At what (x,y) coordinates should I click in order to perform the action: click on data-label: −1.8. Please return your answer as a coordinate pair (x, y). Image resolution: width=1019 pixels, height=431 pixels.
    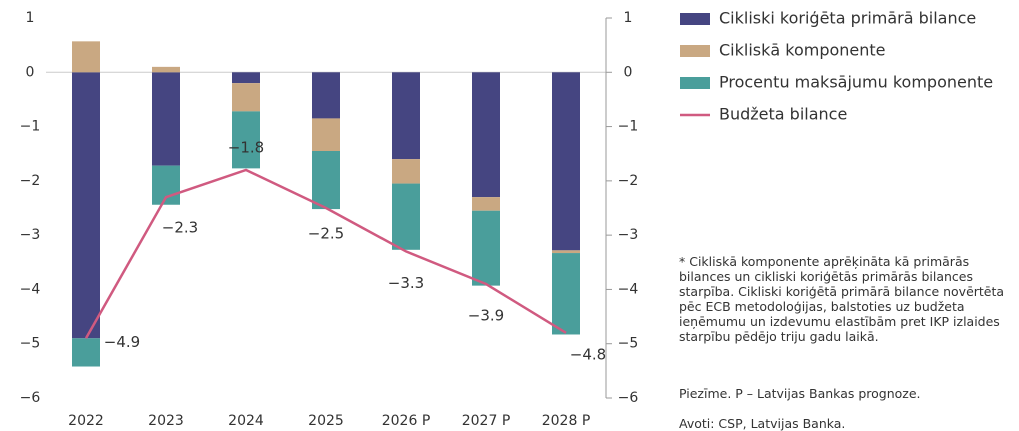
    Looking at the image, I should click on (246, 148).